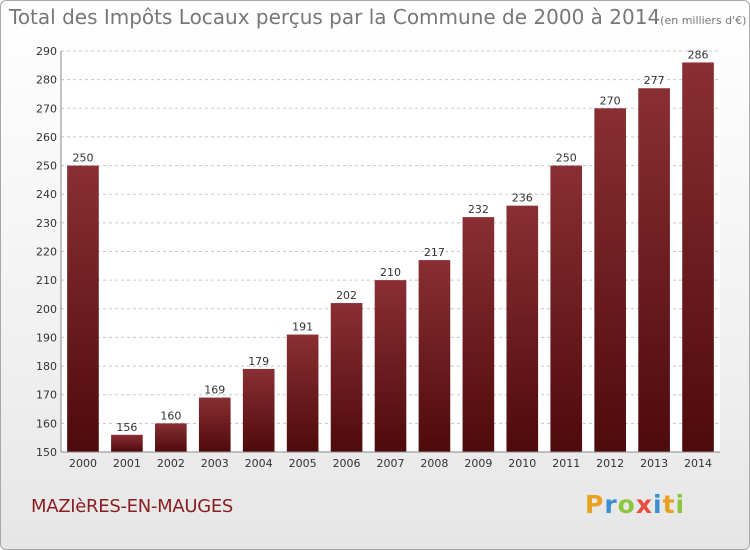 The width and height of the screenshot is (750, 550). I want to click on y-tick-label: 250, so click(46, 166).